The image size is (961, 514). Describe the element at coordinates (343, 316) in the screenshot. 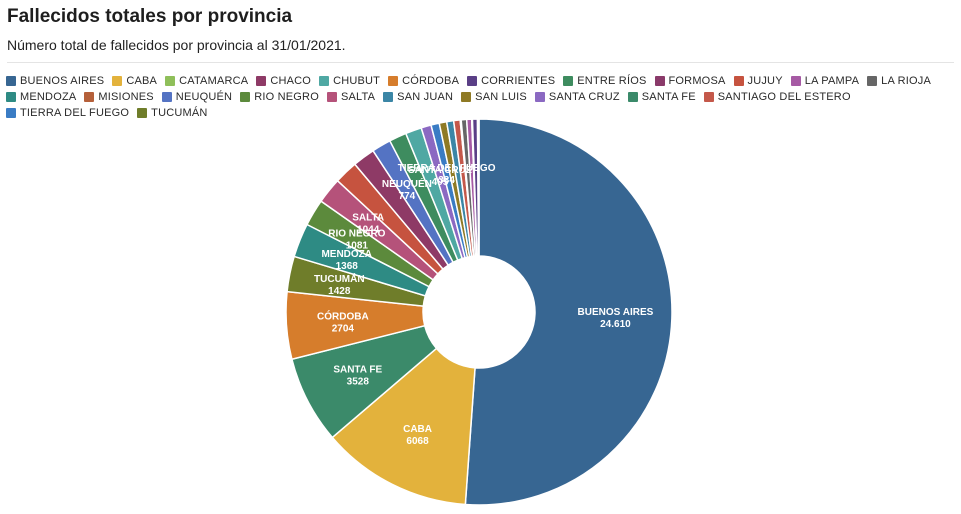

I see `slice-label-cordoba: CÓRDOBA` at that location.